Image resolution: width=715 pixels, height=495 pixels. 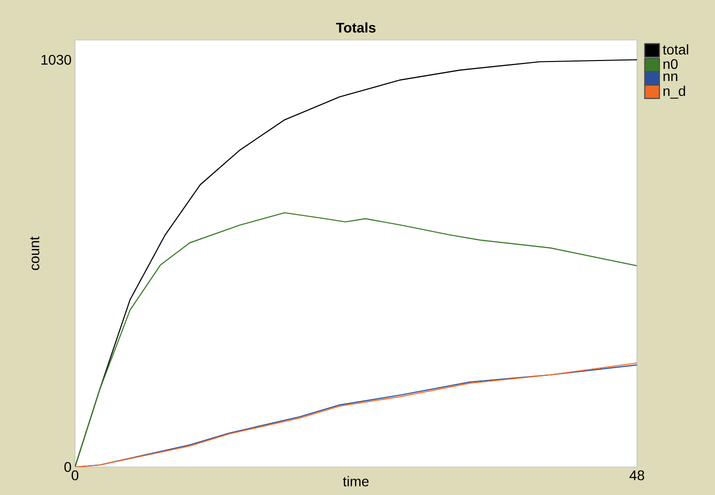 What do you see at coordinates (671, 64) in the screenshot?
I see `legend-label: n0` at bounding box center [671, 64].